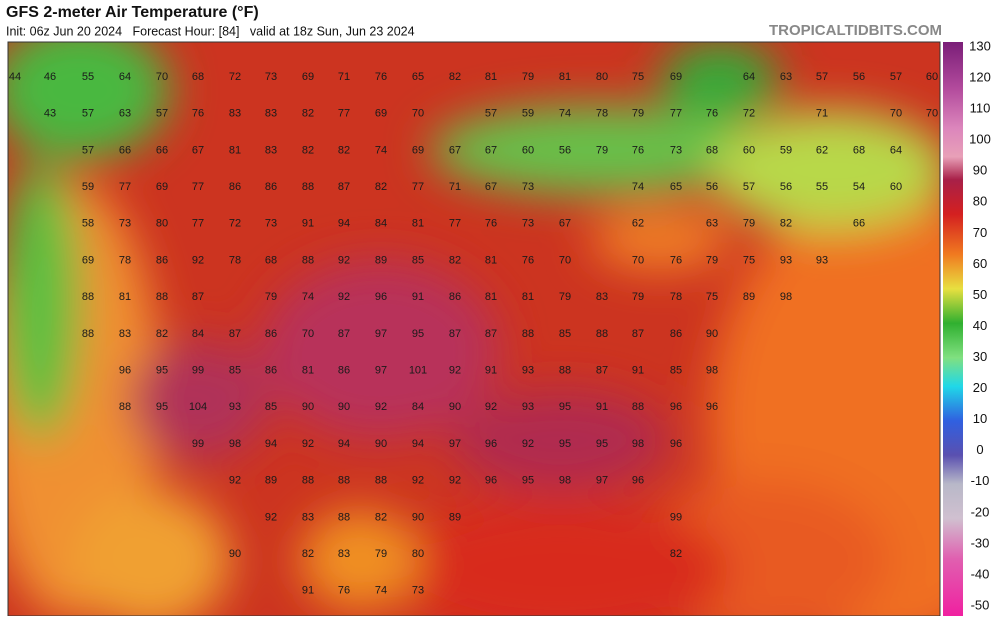  What do you see at coordinates (88, 77) in the screenshot?
I see `temperature-label: 55` at bounding box center [88, 77].